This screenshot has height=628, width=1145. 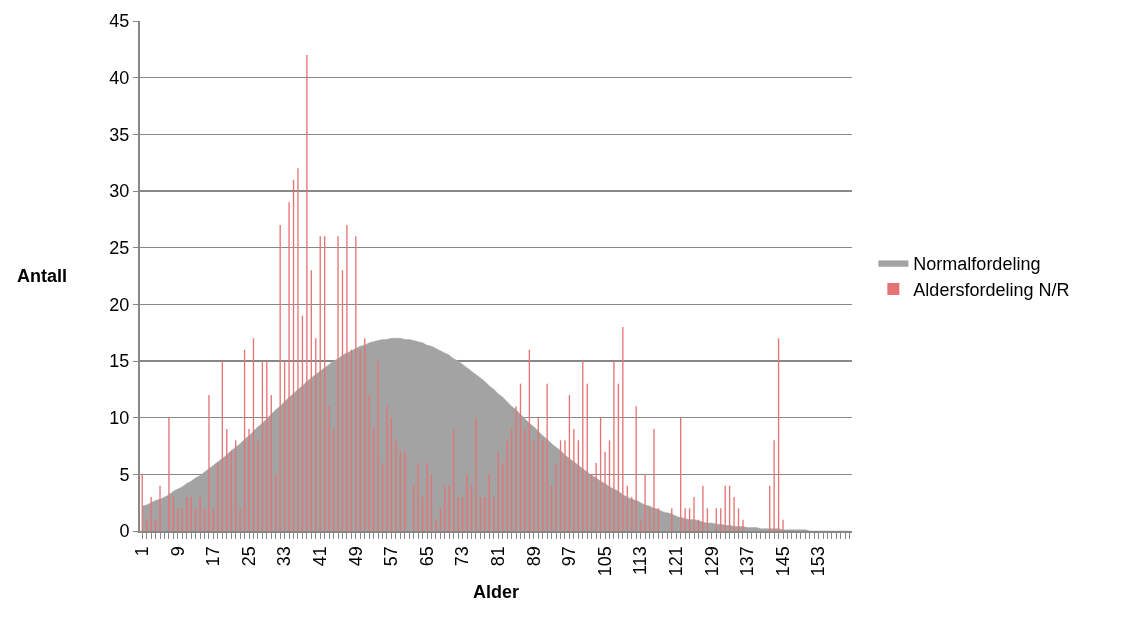 What do you see at coordinates (119, 134) in the screenshot?
I see `y-tick-label: 35` at bounding box center [119, 134].